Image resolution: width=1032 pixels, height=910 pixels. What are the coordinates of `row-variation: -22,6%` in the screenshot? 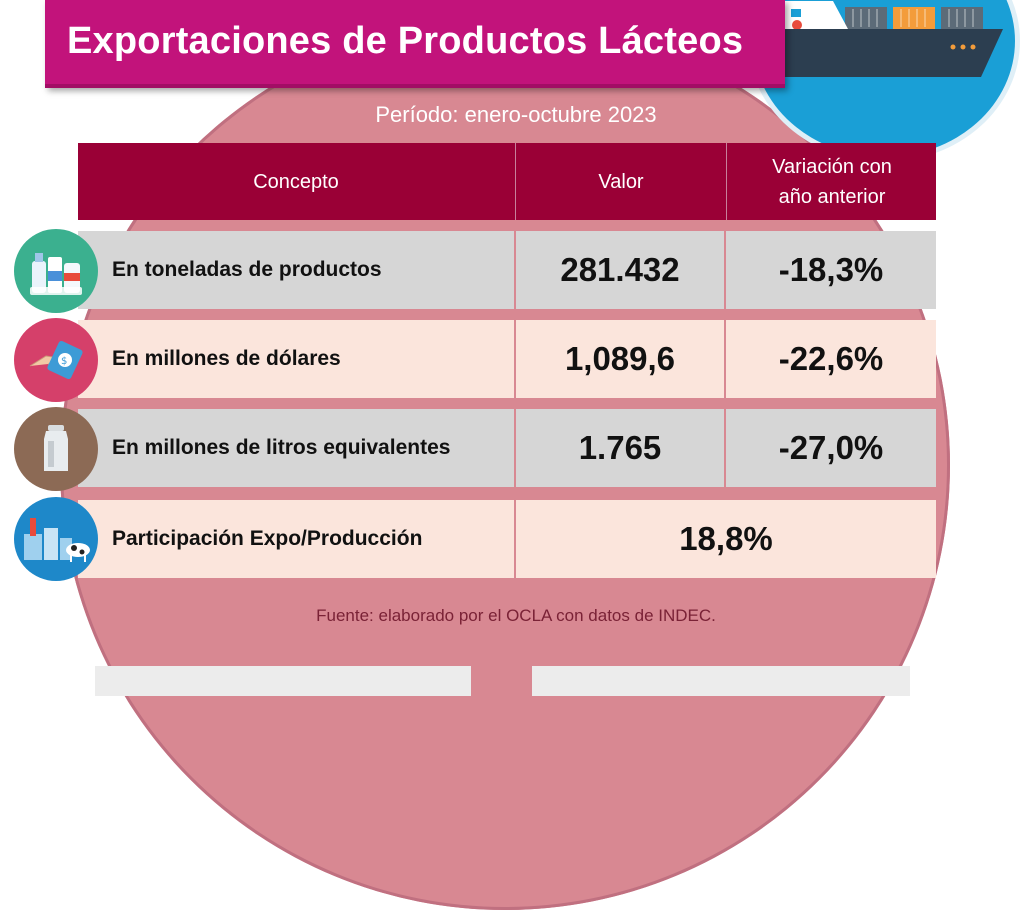 It's located at (831, 359).